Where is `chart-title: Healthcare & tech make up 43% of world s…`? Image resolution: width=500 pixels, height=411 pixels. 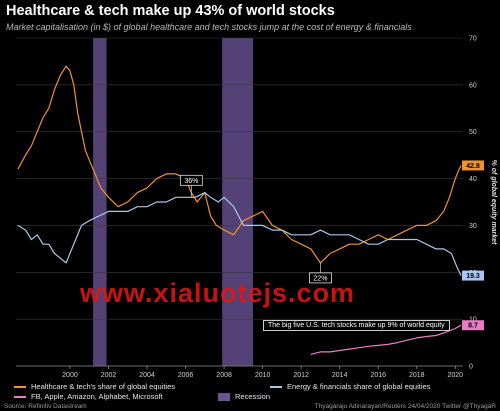
chart-title: Healthcare & tech make up 43% of world s… is located at coordinates (170, 11).